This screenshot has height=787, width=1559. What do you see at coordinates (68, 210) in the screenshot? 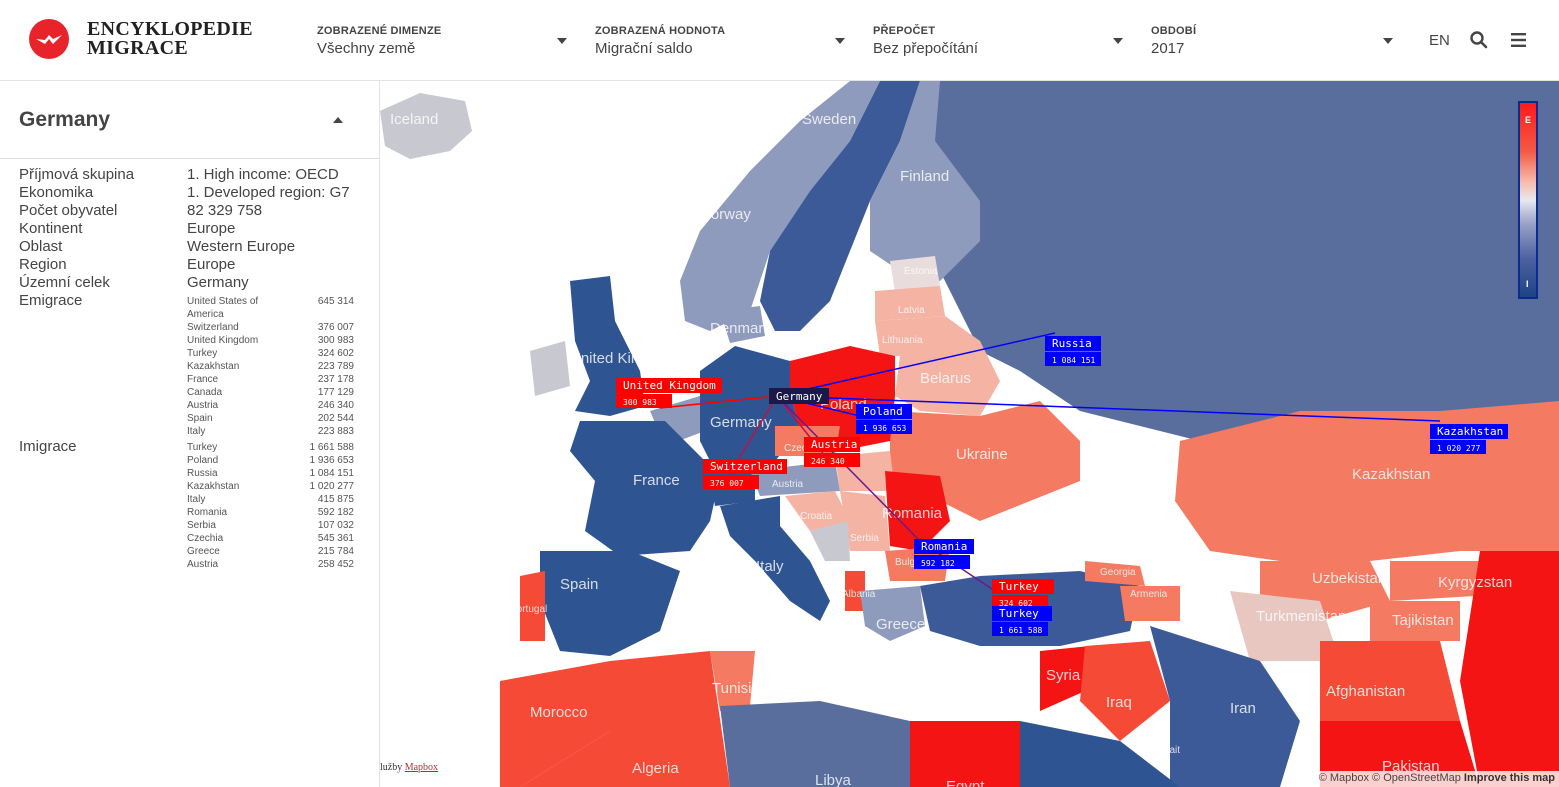
I see `info-key: Počet obyvatel` at bounding box center [68, 210].